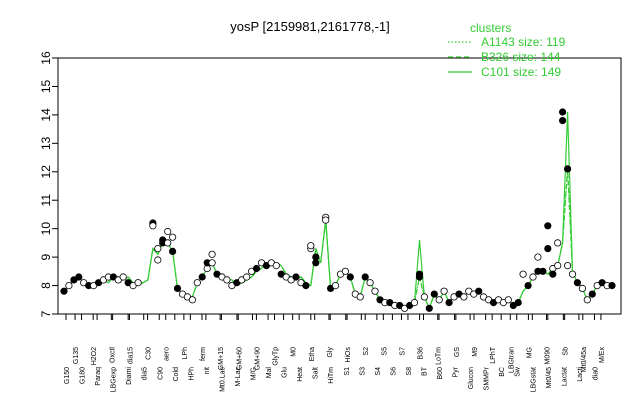  What do you see at coordinates (276, 356) in the screenshot?
I see `x-tick-label: GlyTp` at bounding box center [276, 356].